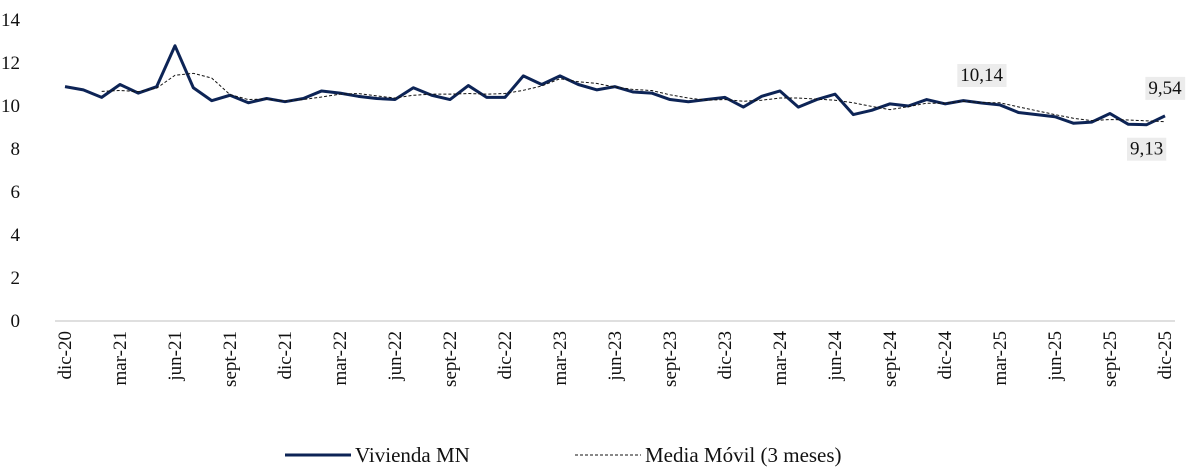 The height and width of the screenshot is (469, 1204). I want to click on y-tick-label: 4, so click(16, 235).